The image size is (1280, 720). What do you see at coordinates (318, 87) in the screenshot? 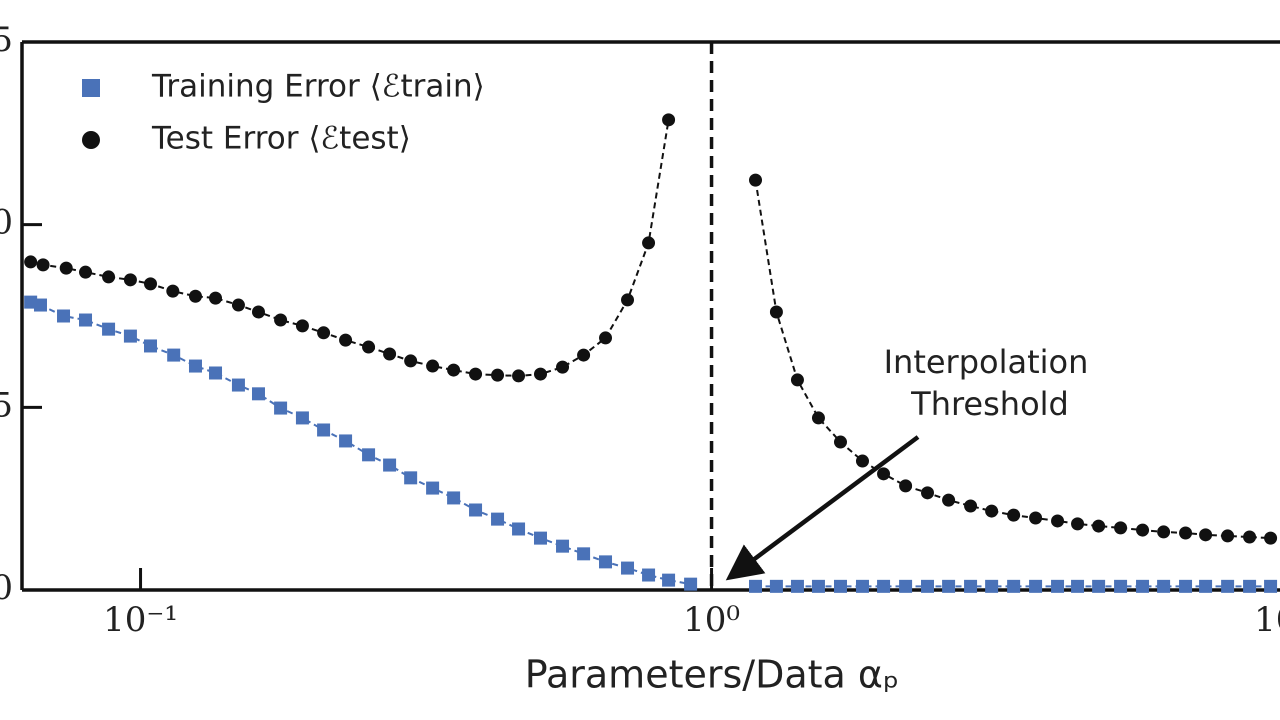
I see `legend-label: Training Error ⟨ℰtrain⟩` at bounding box center [318, 87].